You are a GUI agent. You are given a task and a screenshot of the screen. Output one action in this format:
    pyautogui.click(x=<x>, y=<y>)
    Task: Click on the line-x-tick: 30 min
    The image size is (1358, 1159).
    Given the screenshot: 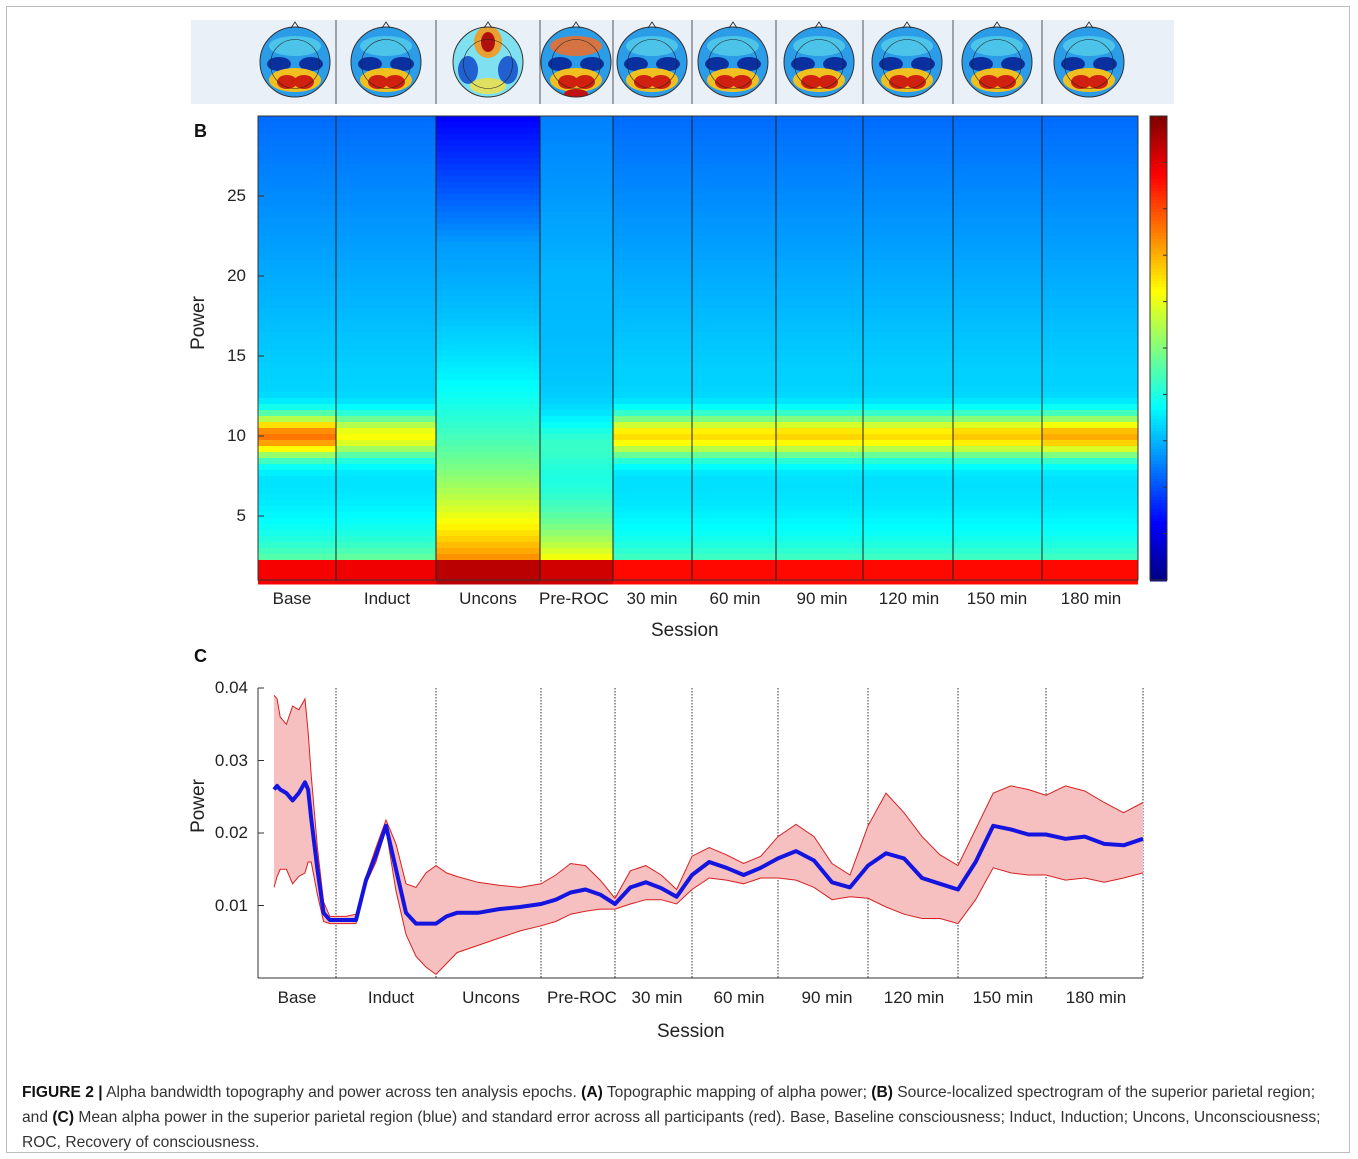 What is the action you would take?
    pyautogui.click(x=657, y=997)
    